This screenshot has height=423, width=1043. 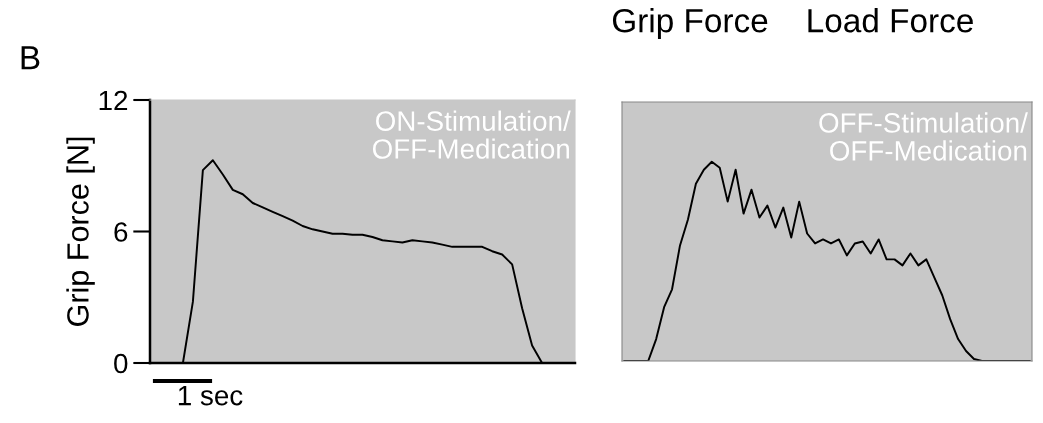 What do you see at coordinates (113, 100) in the screenshot?
I see `y-tick-label: 12` at bounding box center [113, 100].